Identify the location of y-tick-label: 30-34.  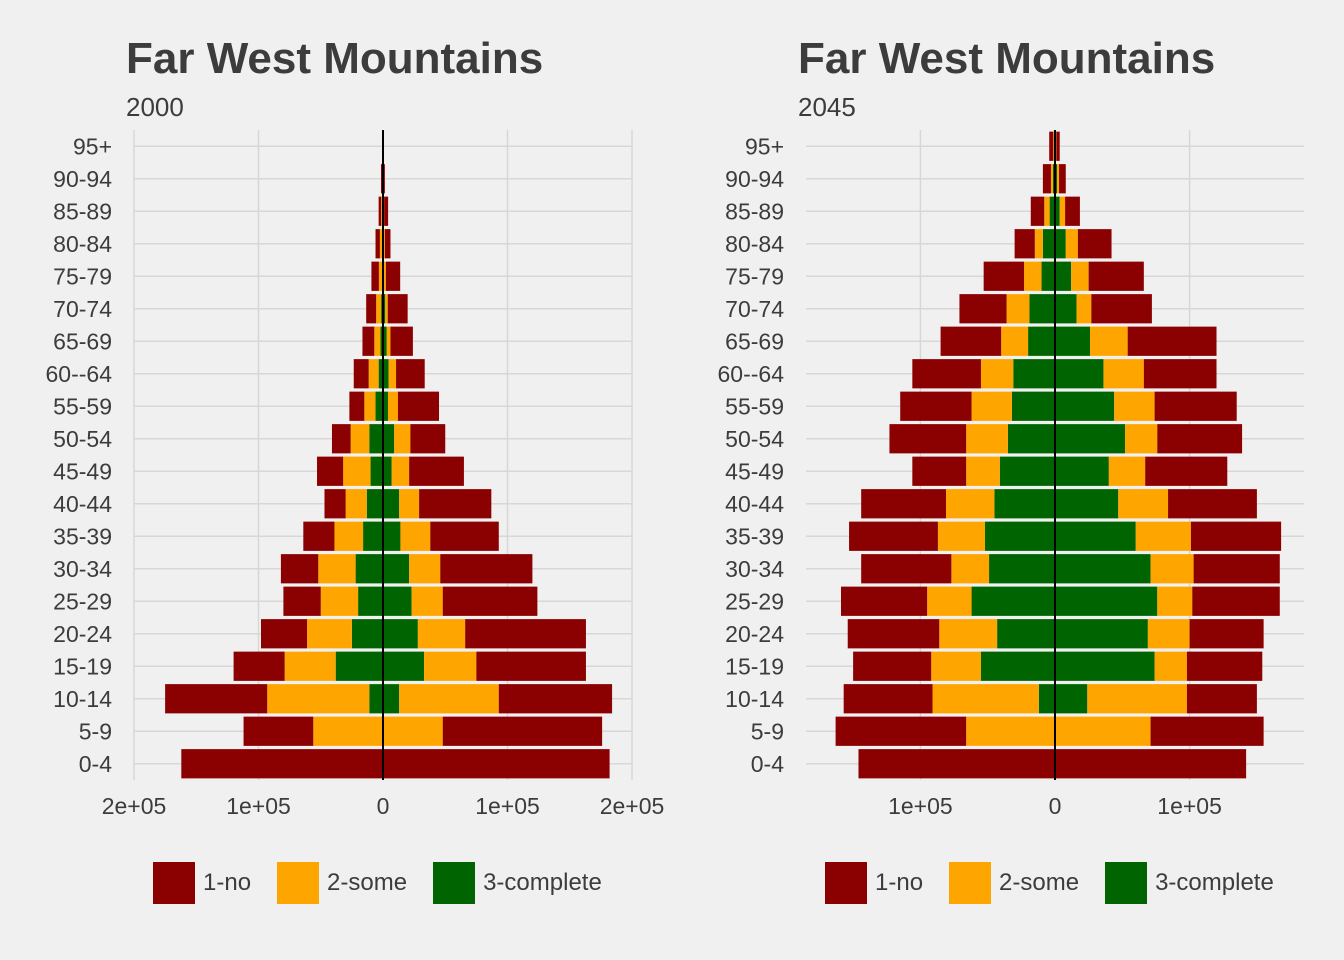
(82, 569).